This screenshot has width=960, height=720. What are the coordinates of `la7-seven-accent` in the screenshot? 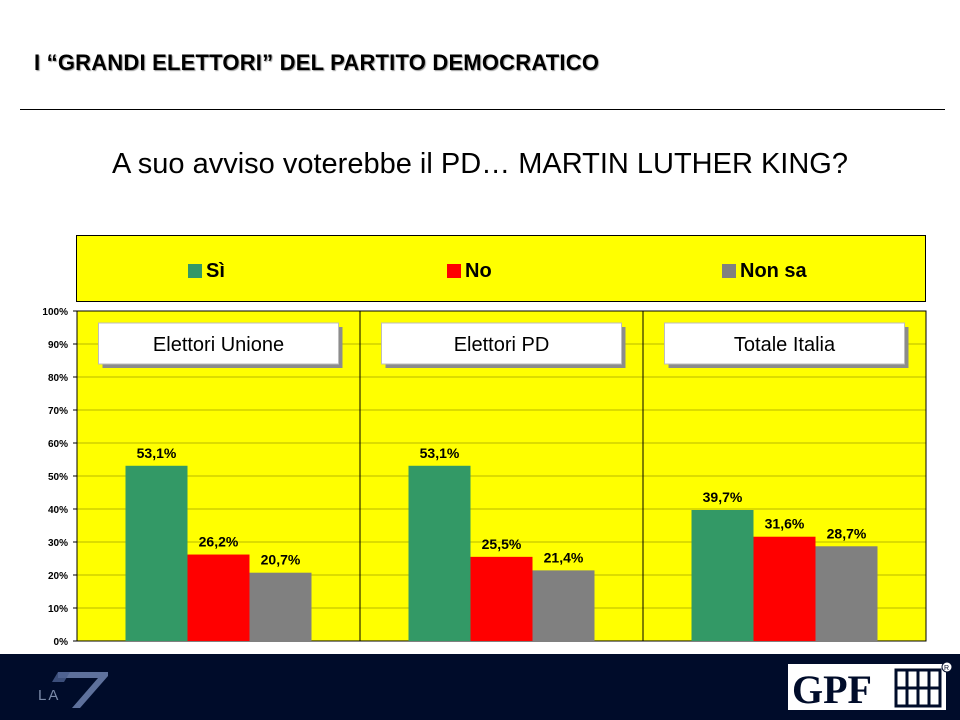 It's located at (61, 677).